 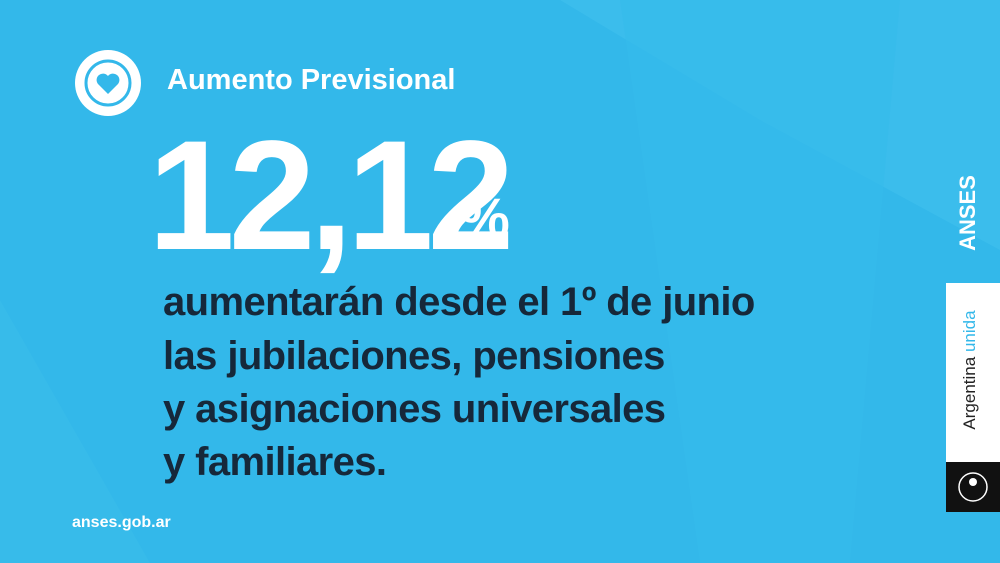 I want to click on body-line: y familiares., so click(x=275, y=462).